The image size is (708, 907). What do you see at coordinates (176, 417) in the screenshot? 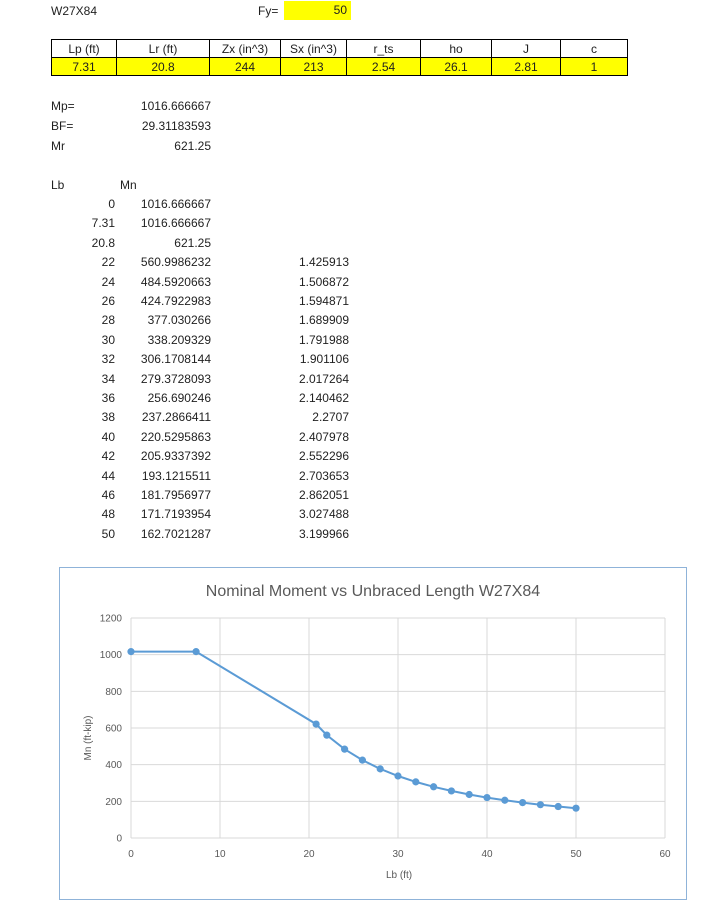
I see `table-cell-mn: 237.2866411` at bounding box center [176, 417].